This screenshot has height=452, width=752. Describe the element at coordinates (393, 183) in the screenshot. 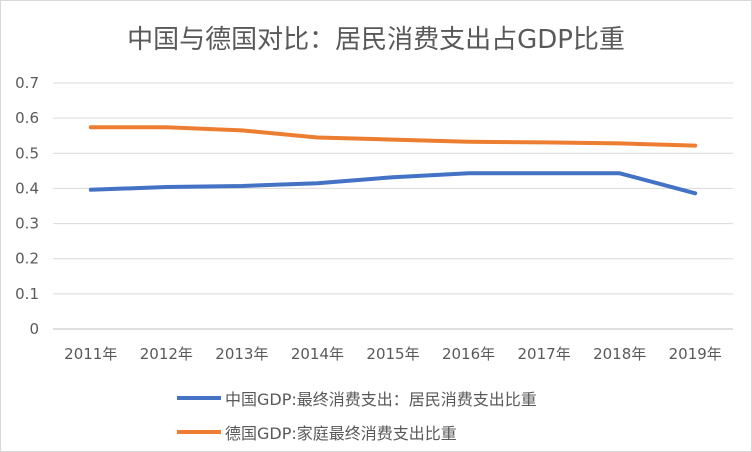

I see `series-line-china` at that location.